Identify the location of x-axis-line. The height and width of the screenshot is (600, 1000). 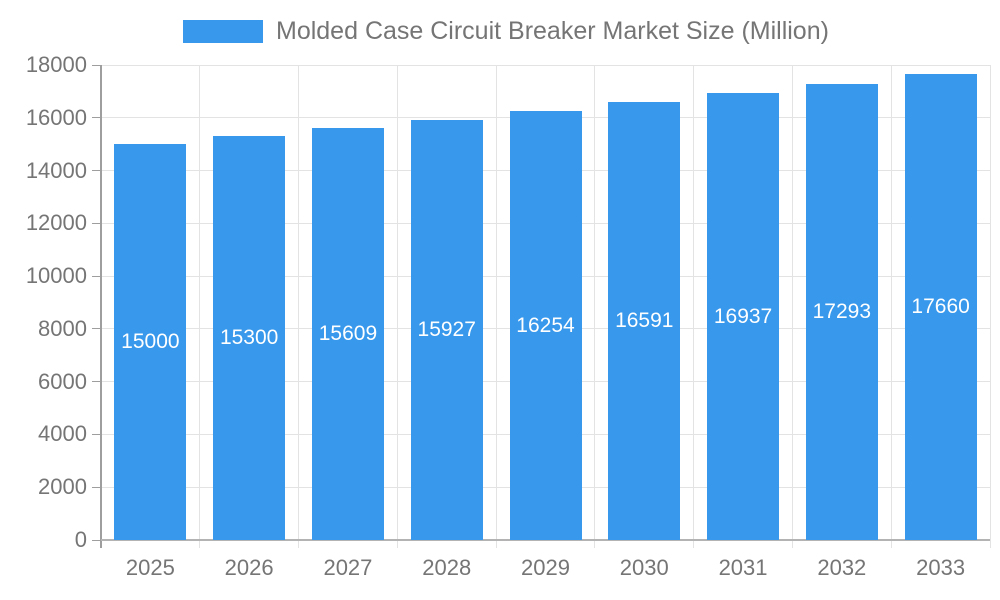
(545, 540).